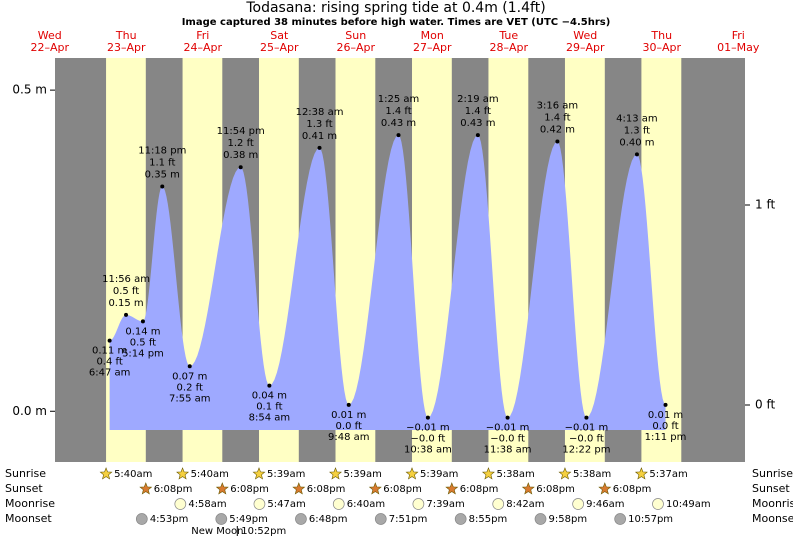 Image resolution: width=793 pixels, height=538 pixels. I want to click on tide-label: 0.04 m, so click(269, 396).